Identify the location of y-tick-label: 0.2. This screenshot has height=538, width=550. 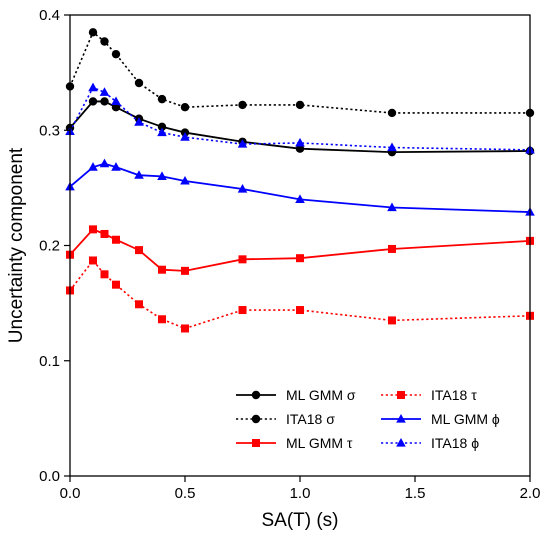
(49, 246).